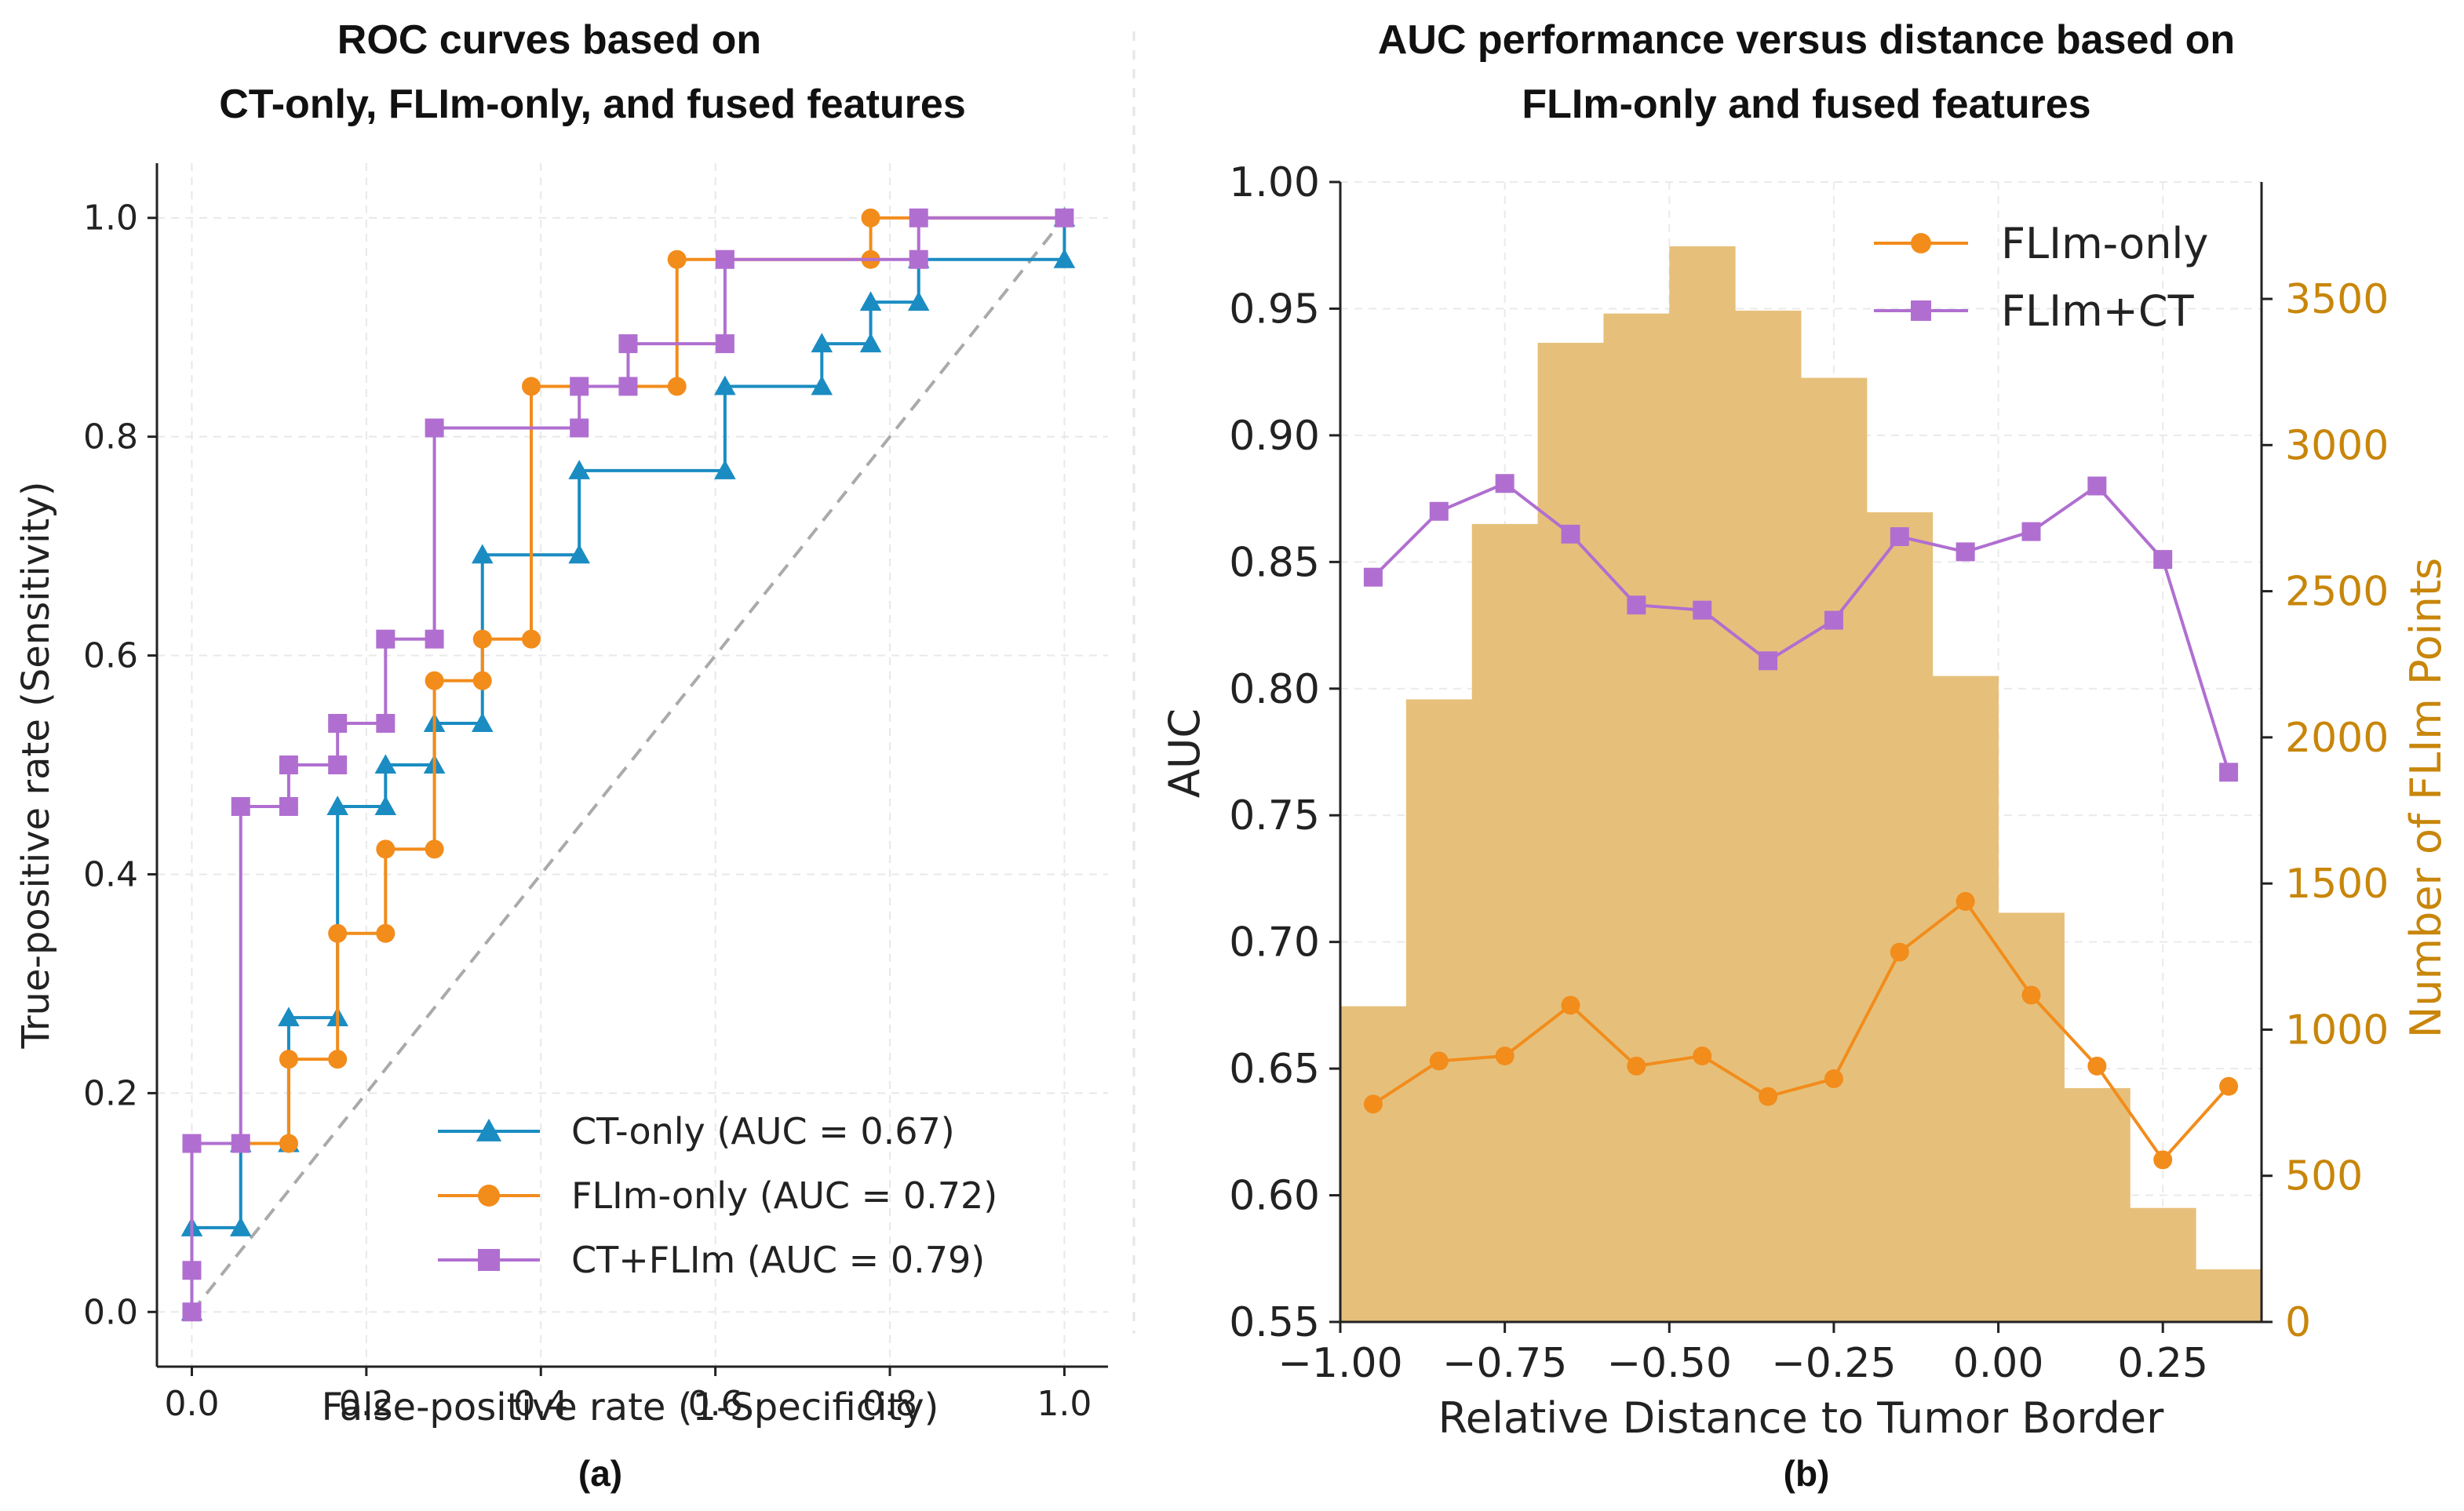  I want to click on auc-legend-label-flim: FLIm-only, so click(2105, 243).